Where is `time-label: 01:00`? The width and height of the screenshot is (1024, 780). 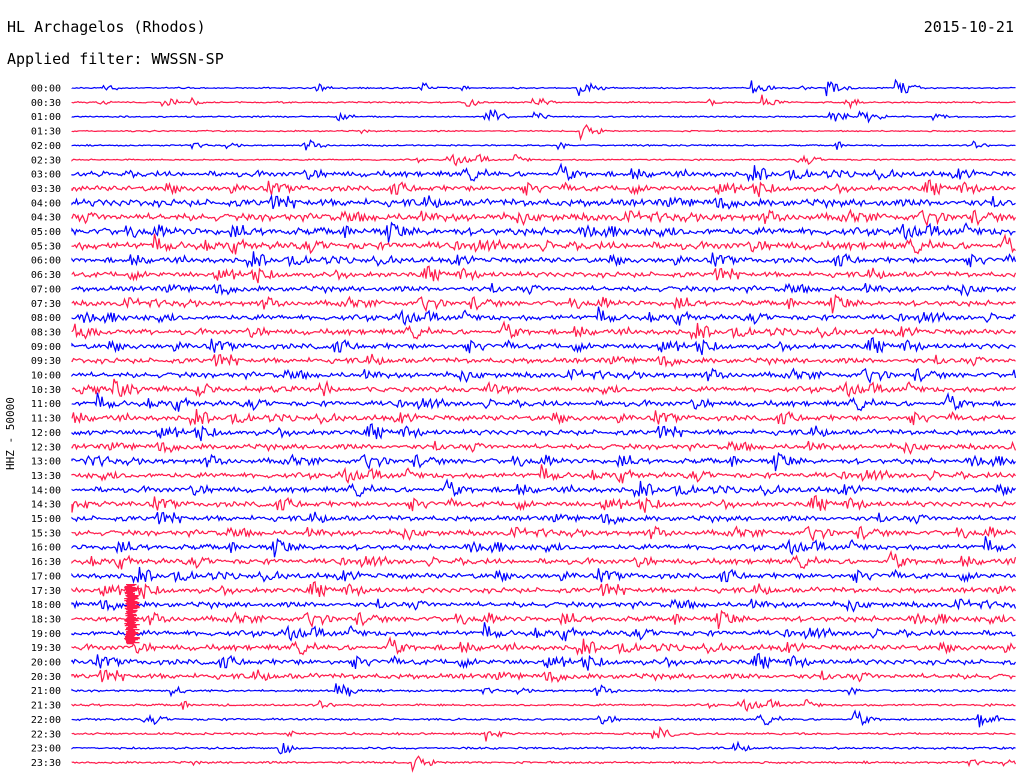
time-label: 01:00 is located at coordinates (46, 117).